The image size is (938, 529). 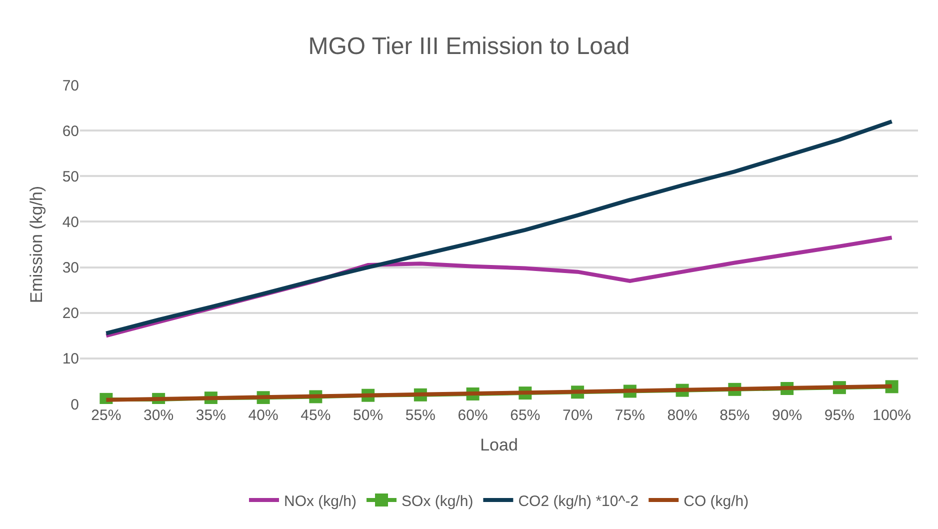 What do you see at coordinates (420, 415) in the screenshot?
I see `x-tick-label: 55%` at bounding box center [420, 415].